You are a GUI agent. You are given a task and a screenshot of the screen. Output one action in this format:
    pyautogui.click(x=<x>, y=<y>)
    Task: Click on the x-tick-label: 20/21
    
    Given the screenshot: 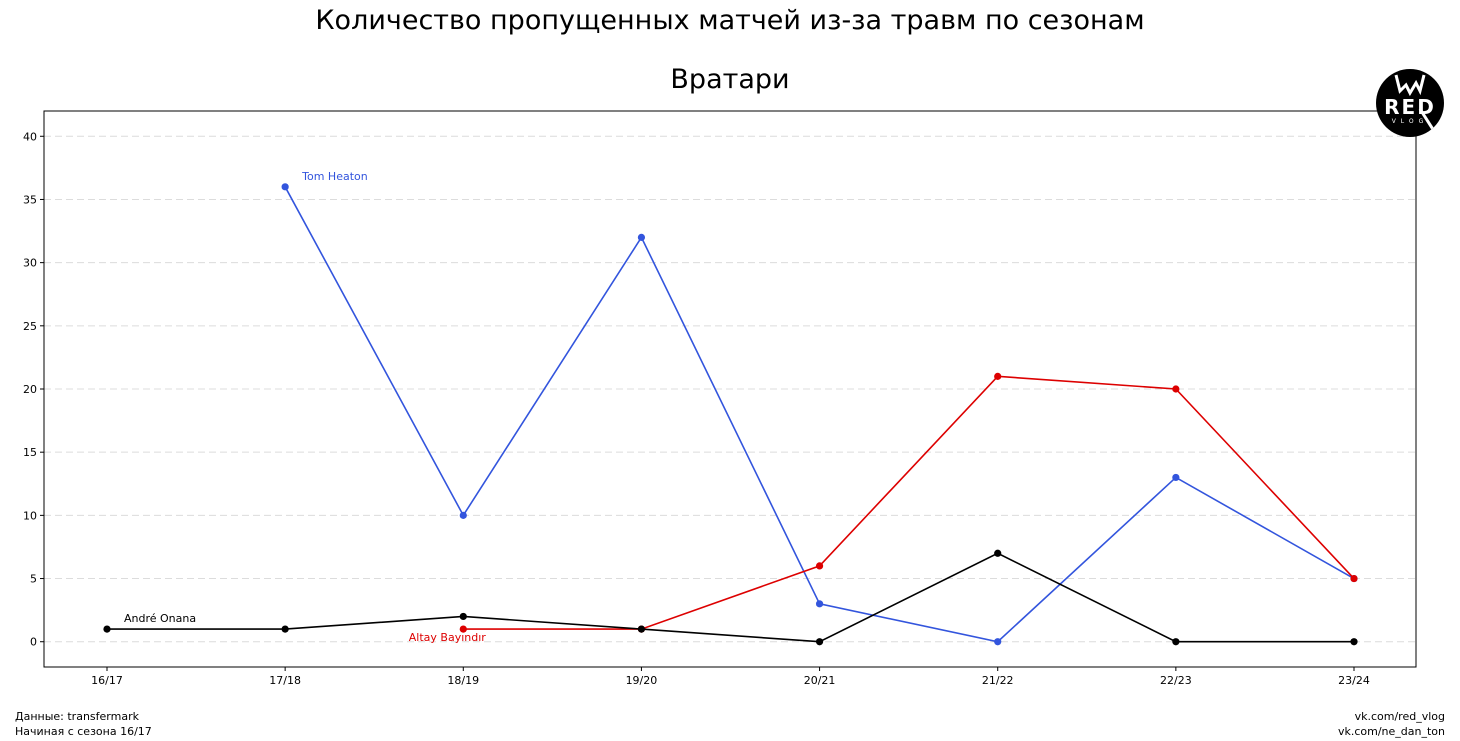 What is the action you would take?
    pyautogui.click(x=820, y=680)
    